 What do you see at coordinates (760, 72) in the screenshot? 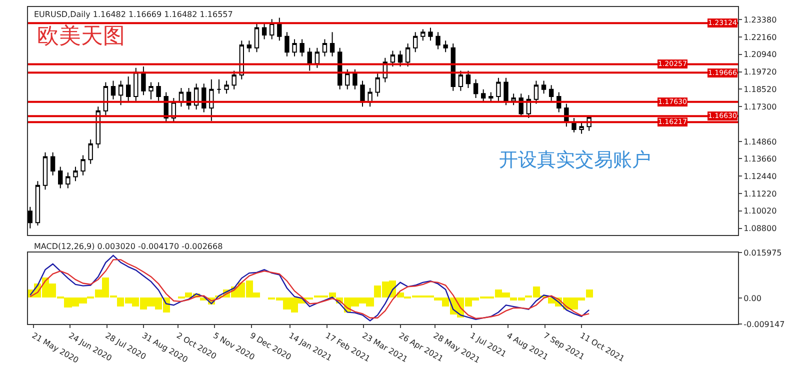
I see `y-tick-label: 1.19720` at bounding box center [760, 72].